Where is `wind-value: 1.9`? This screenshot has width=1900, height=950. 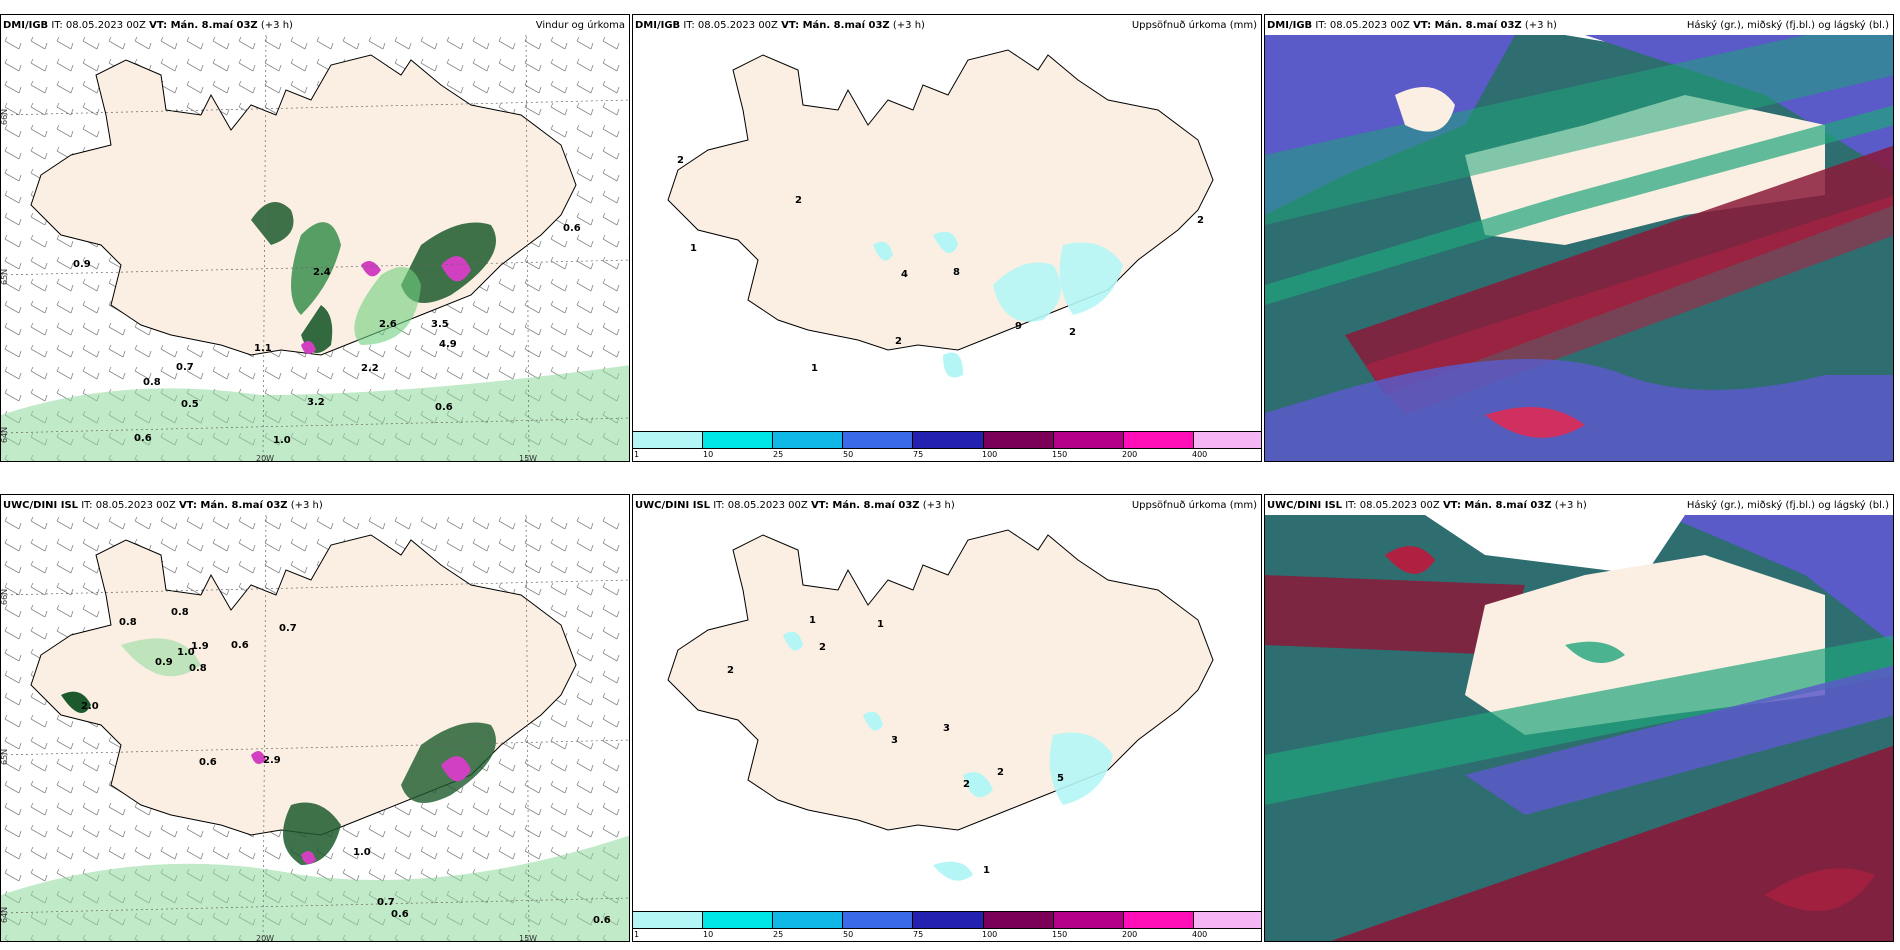
wind-value: 1.9 is located at coordinates (200, 646).